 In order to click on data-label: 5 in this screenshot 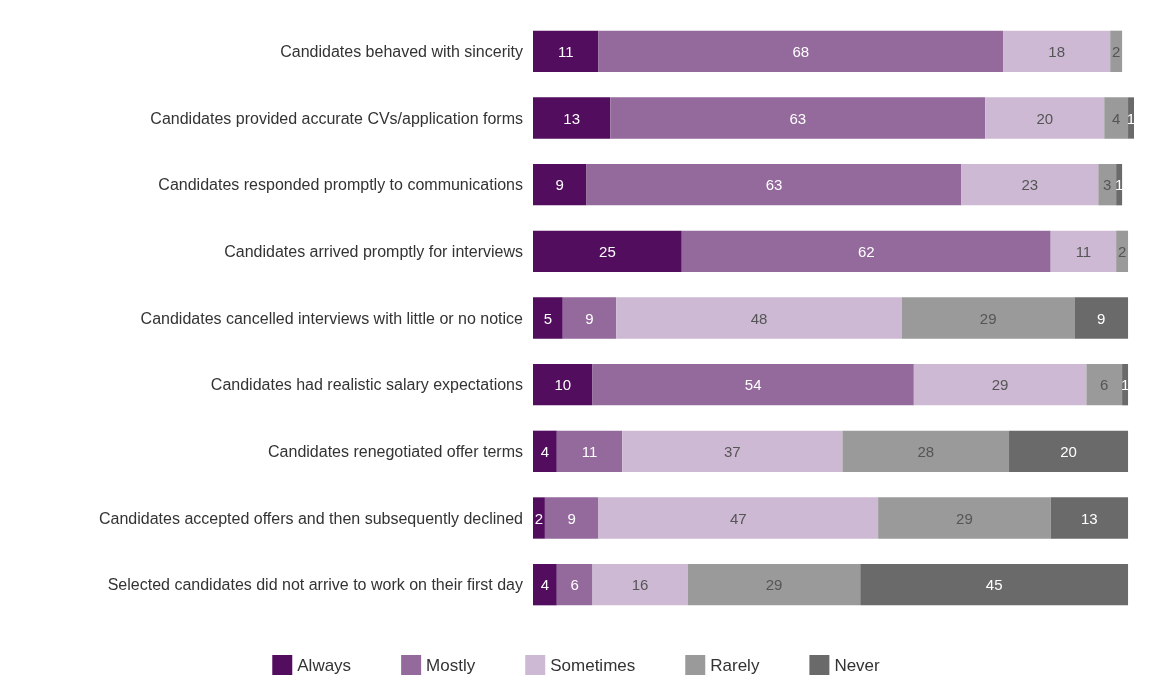, I will do `click(548, 318)`.